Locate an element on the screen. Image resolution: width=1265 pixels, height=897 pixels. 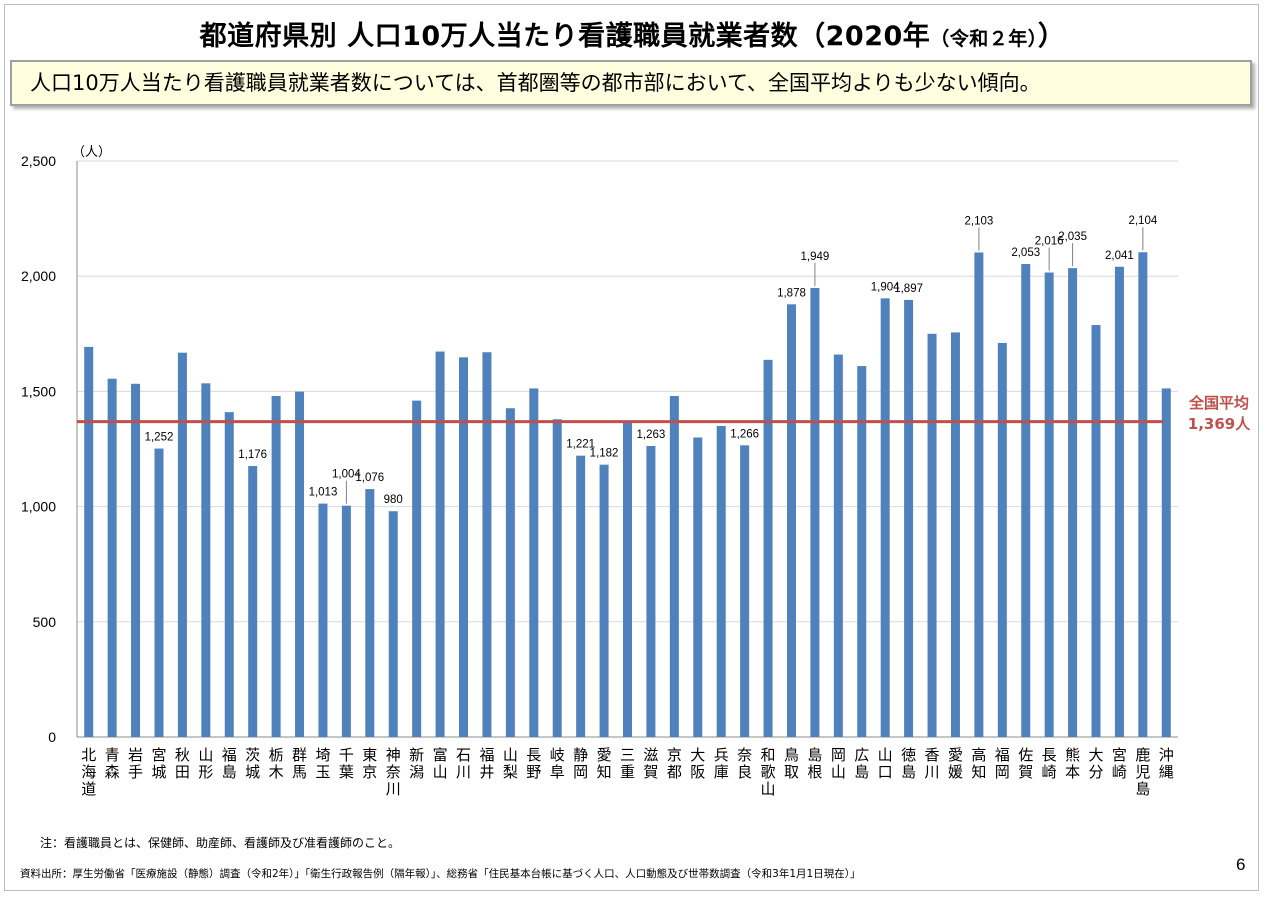
y-tick-label: 1,000 is located at coordinates (38, 507).